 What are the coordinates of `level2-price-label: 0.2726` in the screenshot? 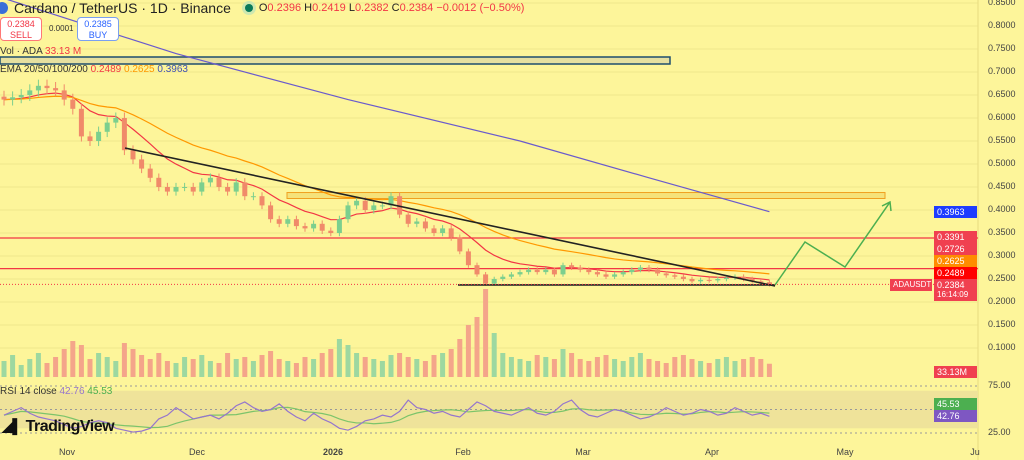 It's located at (955, 249).